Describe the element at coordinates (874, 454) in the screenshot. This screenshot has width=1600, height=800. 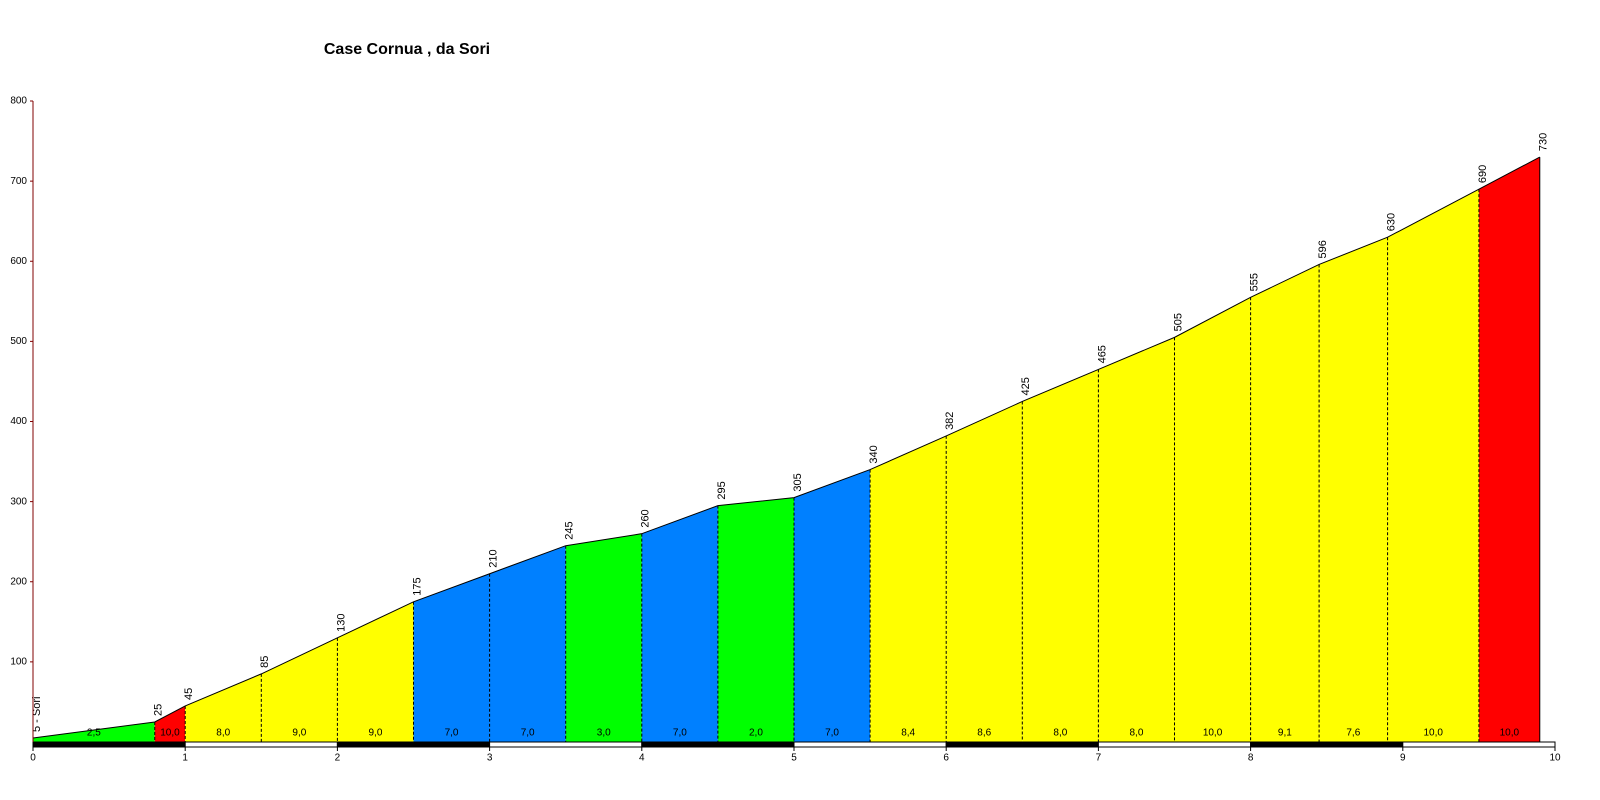
I see `elevation-label: 340` at that location.